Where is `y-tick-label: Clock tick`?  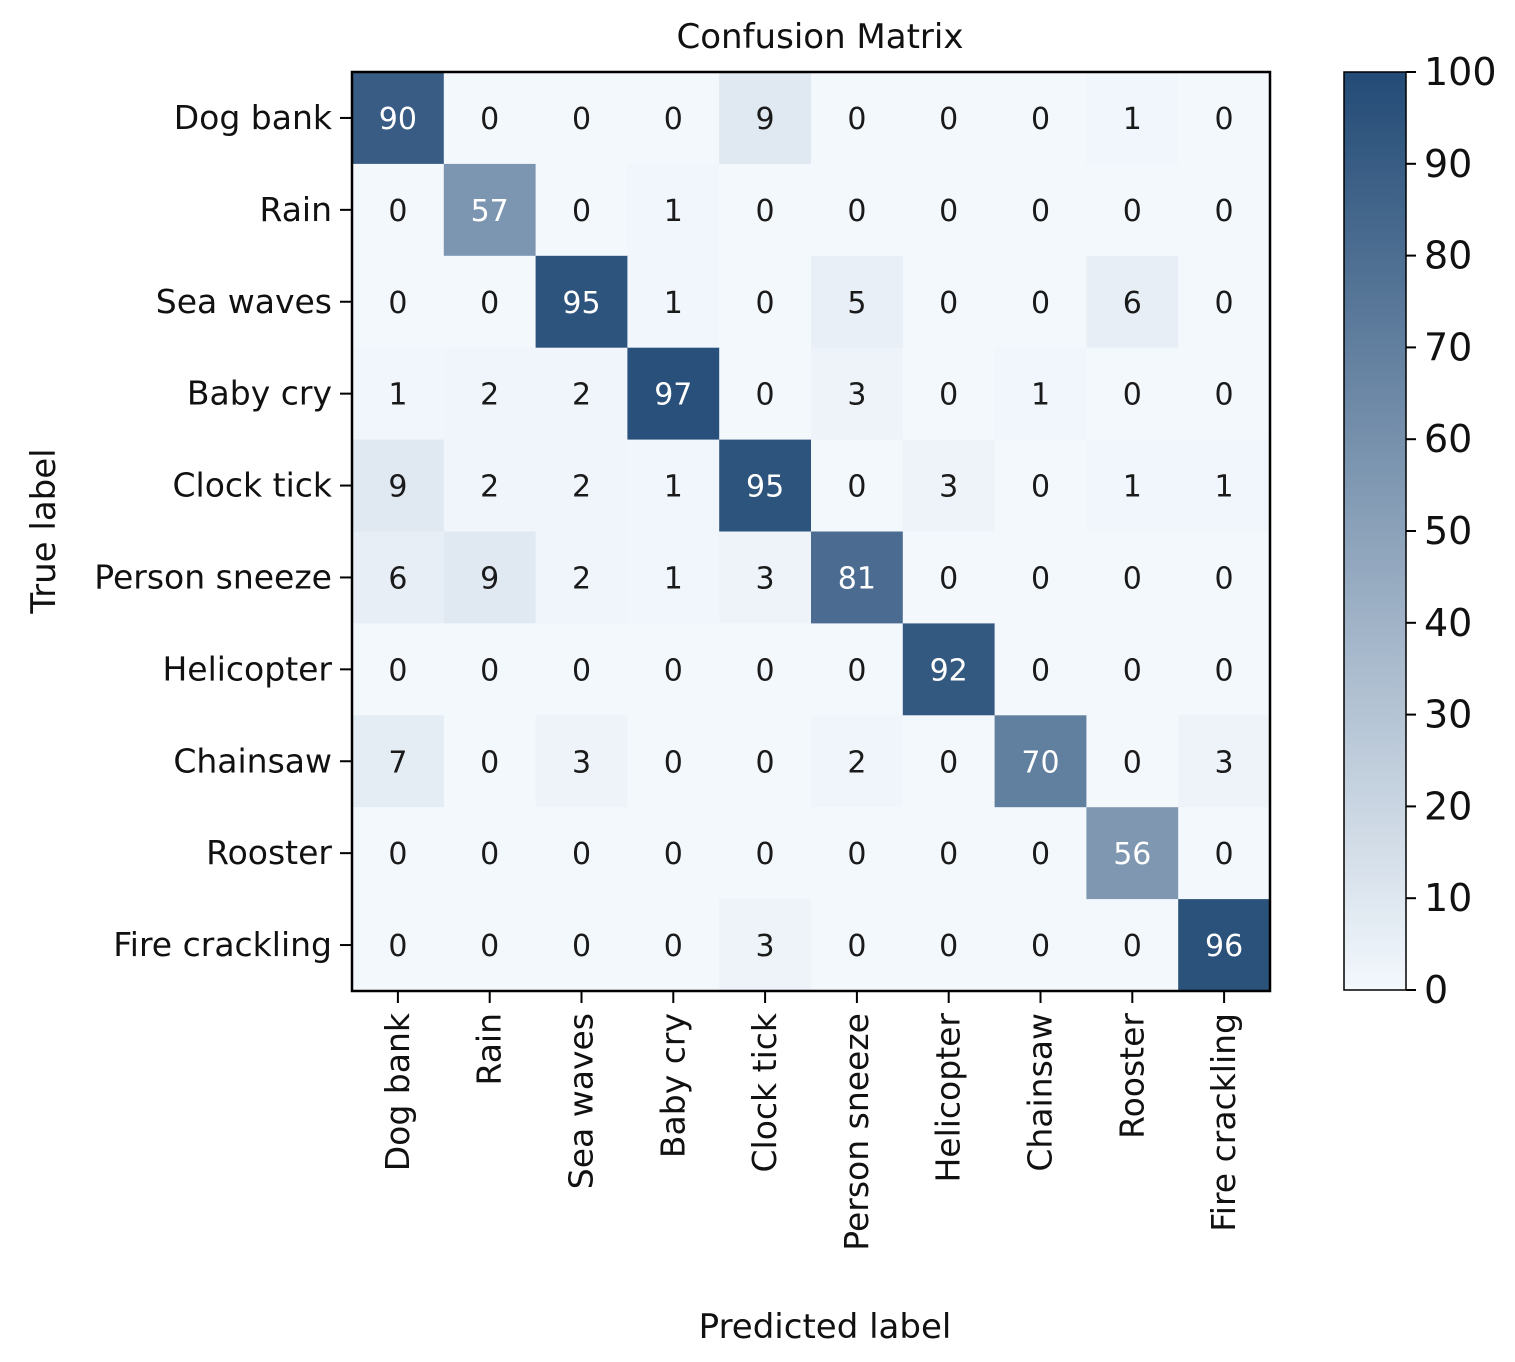 y-tick-label: Clock tick is located at coordinates (252, 485).